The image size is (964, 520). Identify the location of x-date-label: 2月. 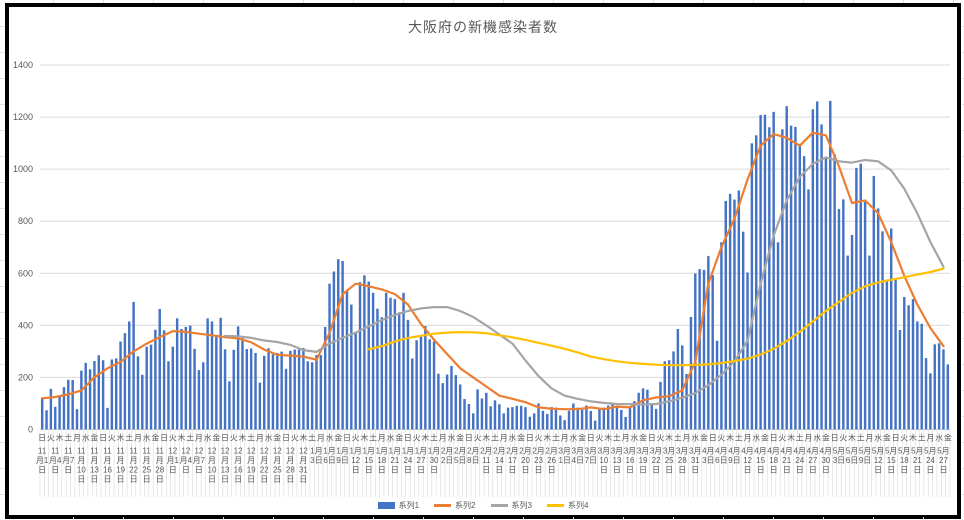
(447, 451).